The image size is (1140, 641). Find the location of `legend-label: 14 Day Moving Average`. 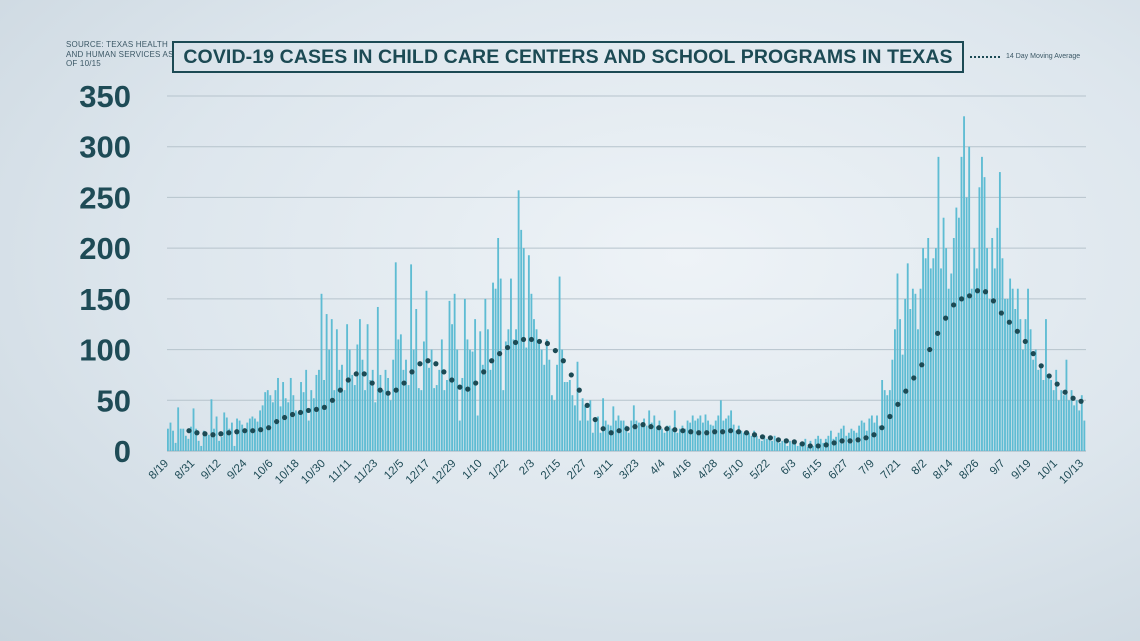

legend-label: 14 Day Moving Average is located at coordinates (1043, 56).